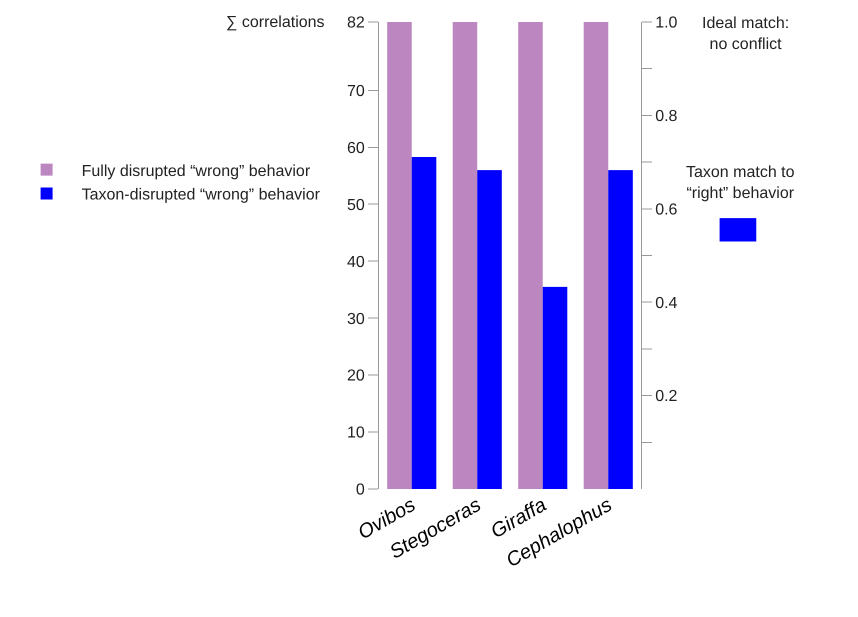  I want to click on y-tick-label: 82, so click(356, 23).